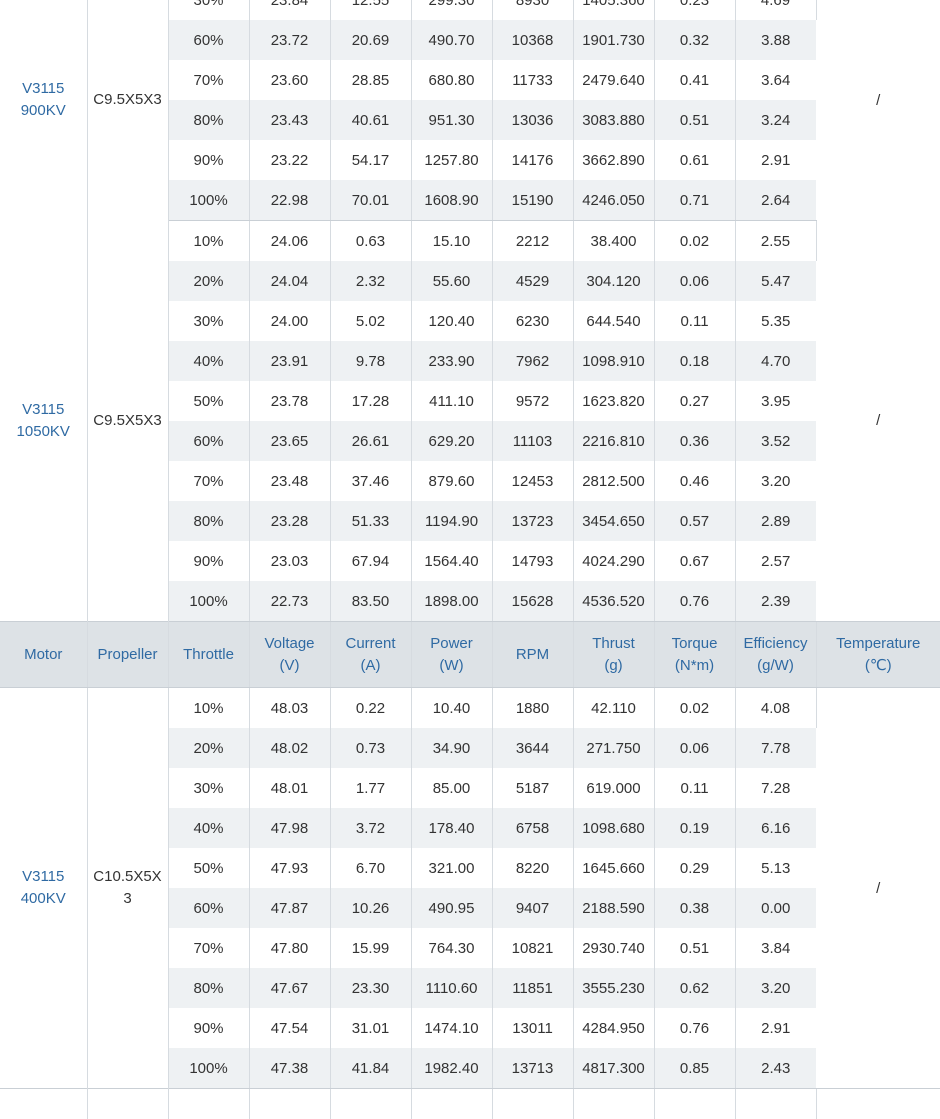 This screenshot has width=940, height=1119. I want to click on rpm-cell: 14176, so click(532, 160).